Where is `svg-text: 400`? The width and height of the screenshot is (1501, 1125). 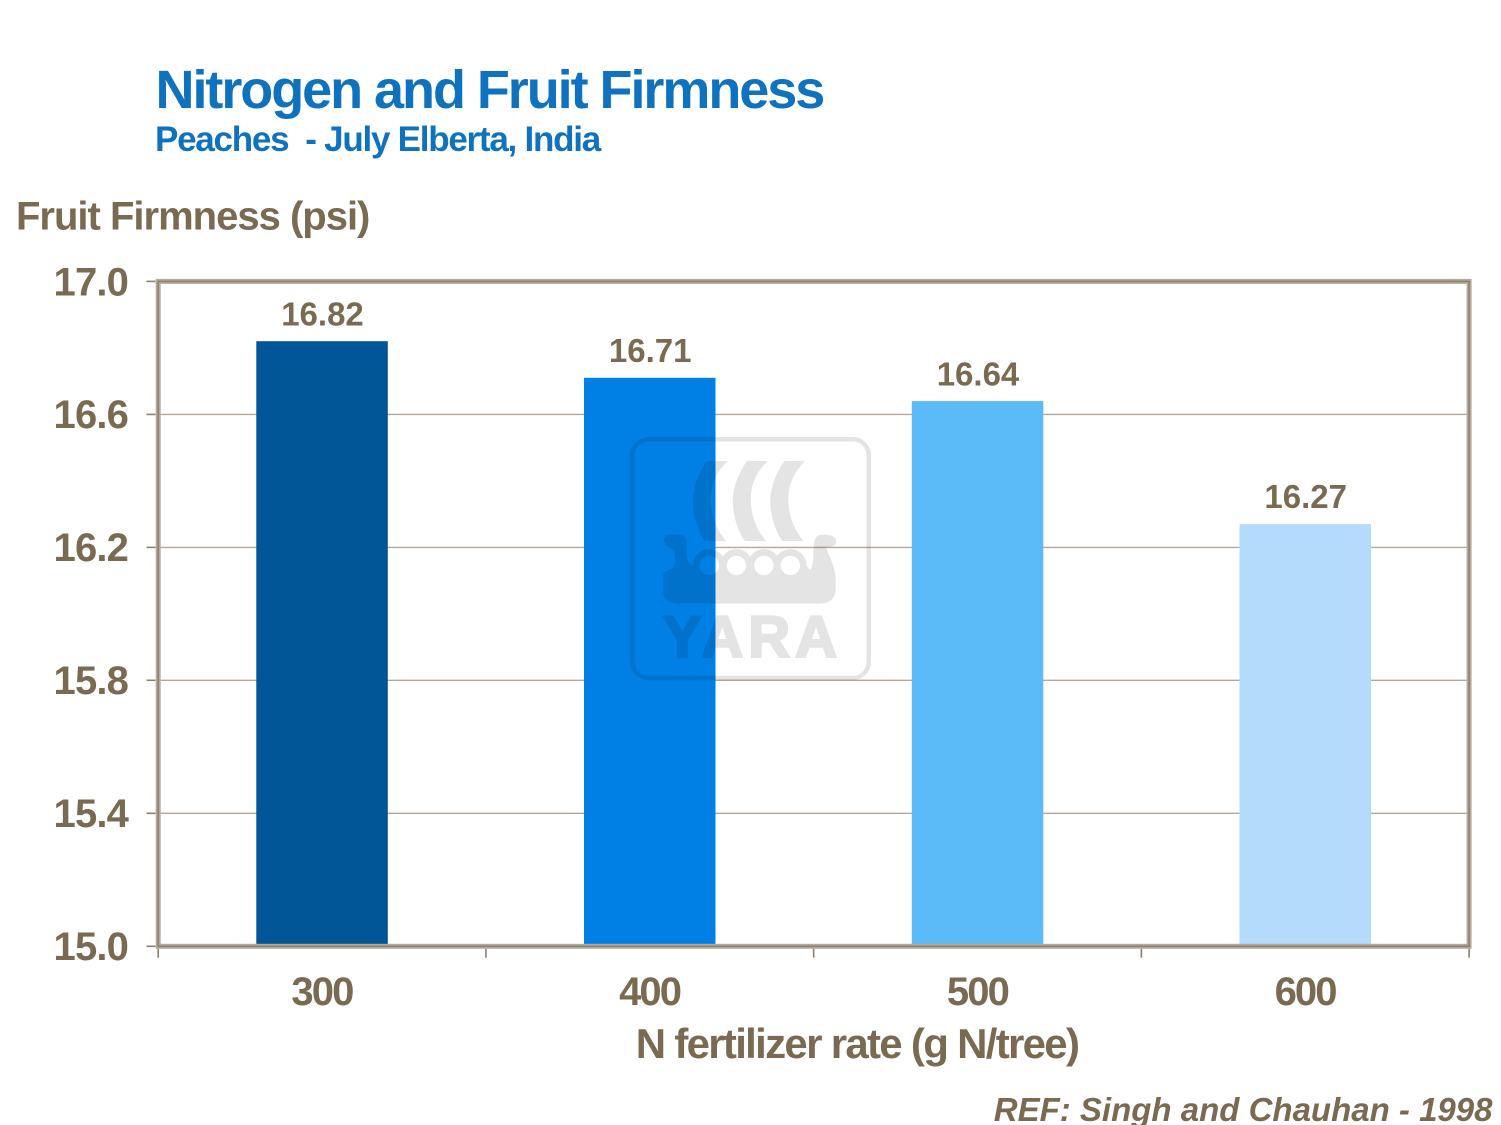 svg-text: 400 is located at coordinates (650, 992).